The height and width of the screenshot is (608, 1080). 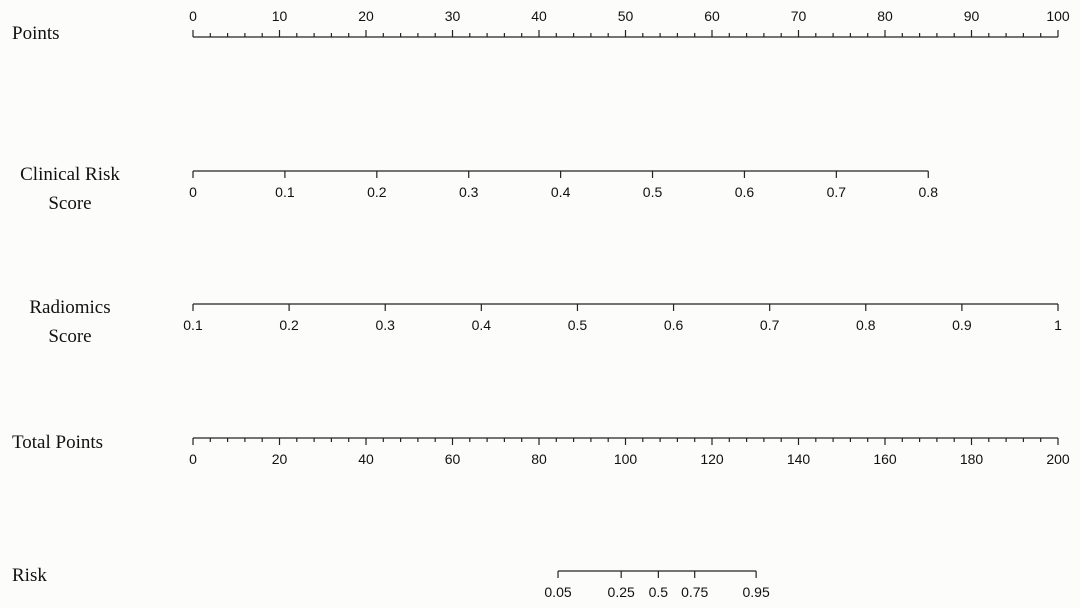 I want to click on tick-label: 50, so click(x=626, y=16).